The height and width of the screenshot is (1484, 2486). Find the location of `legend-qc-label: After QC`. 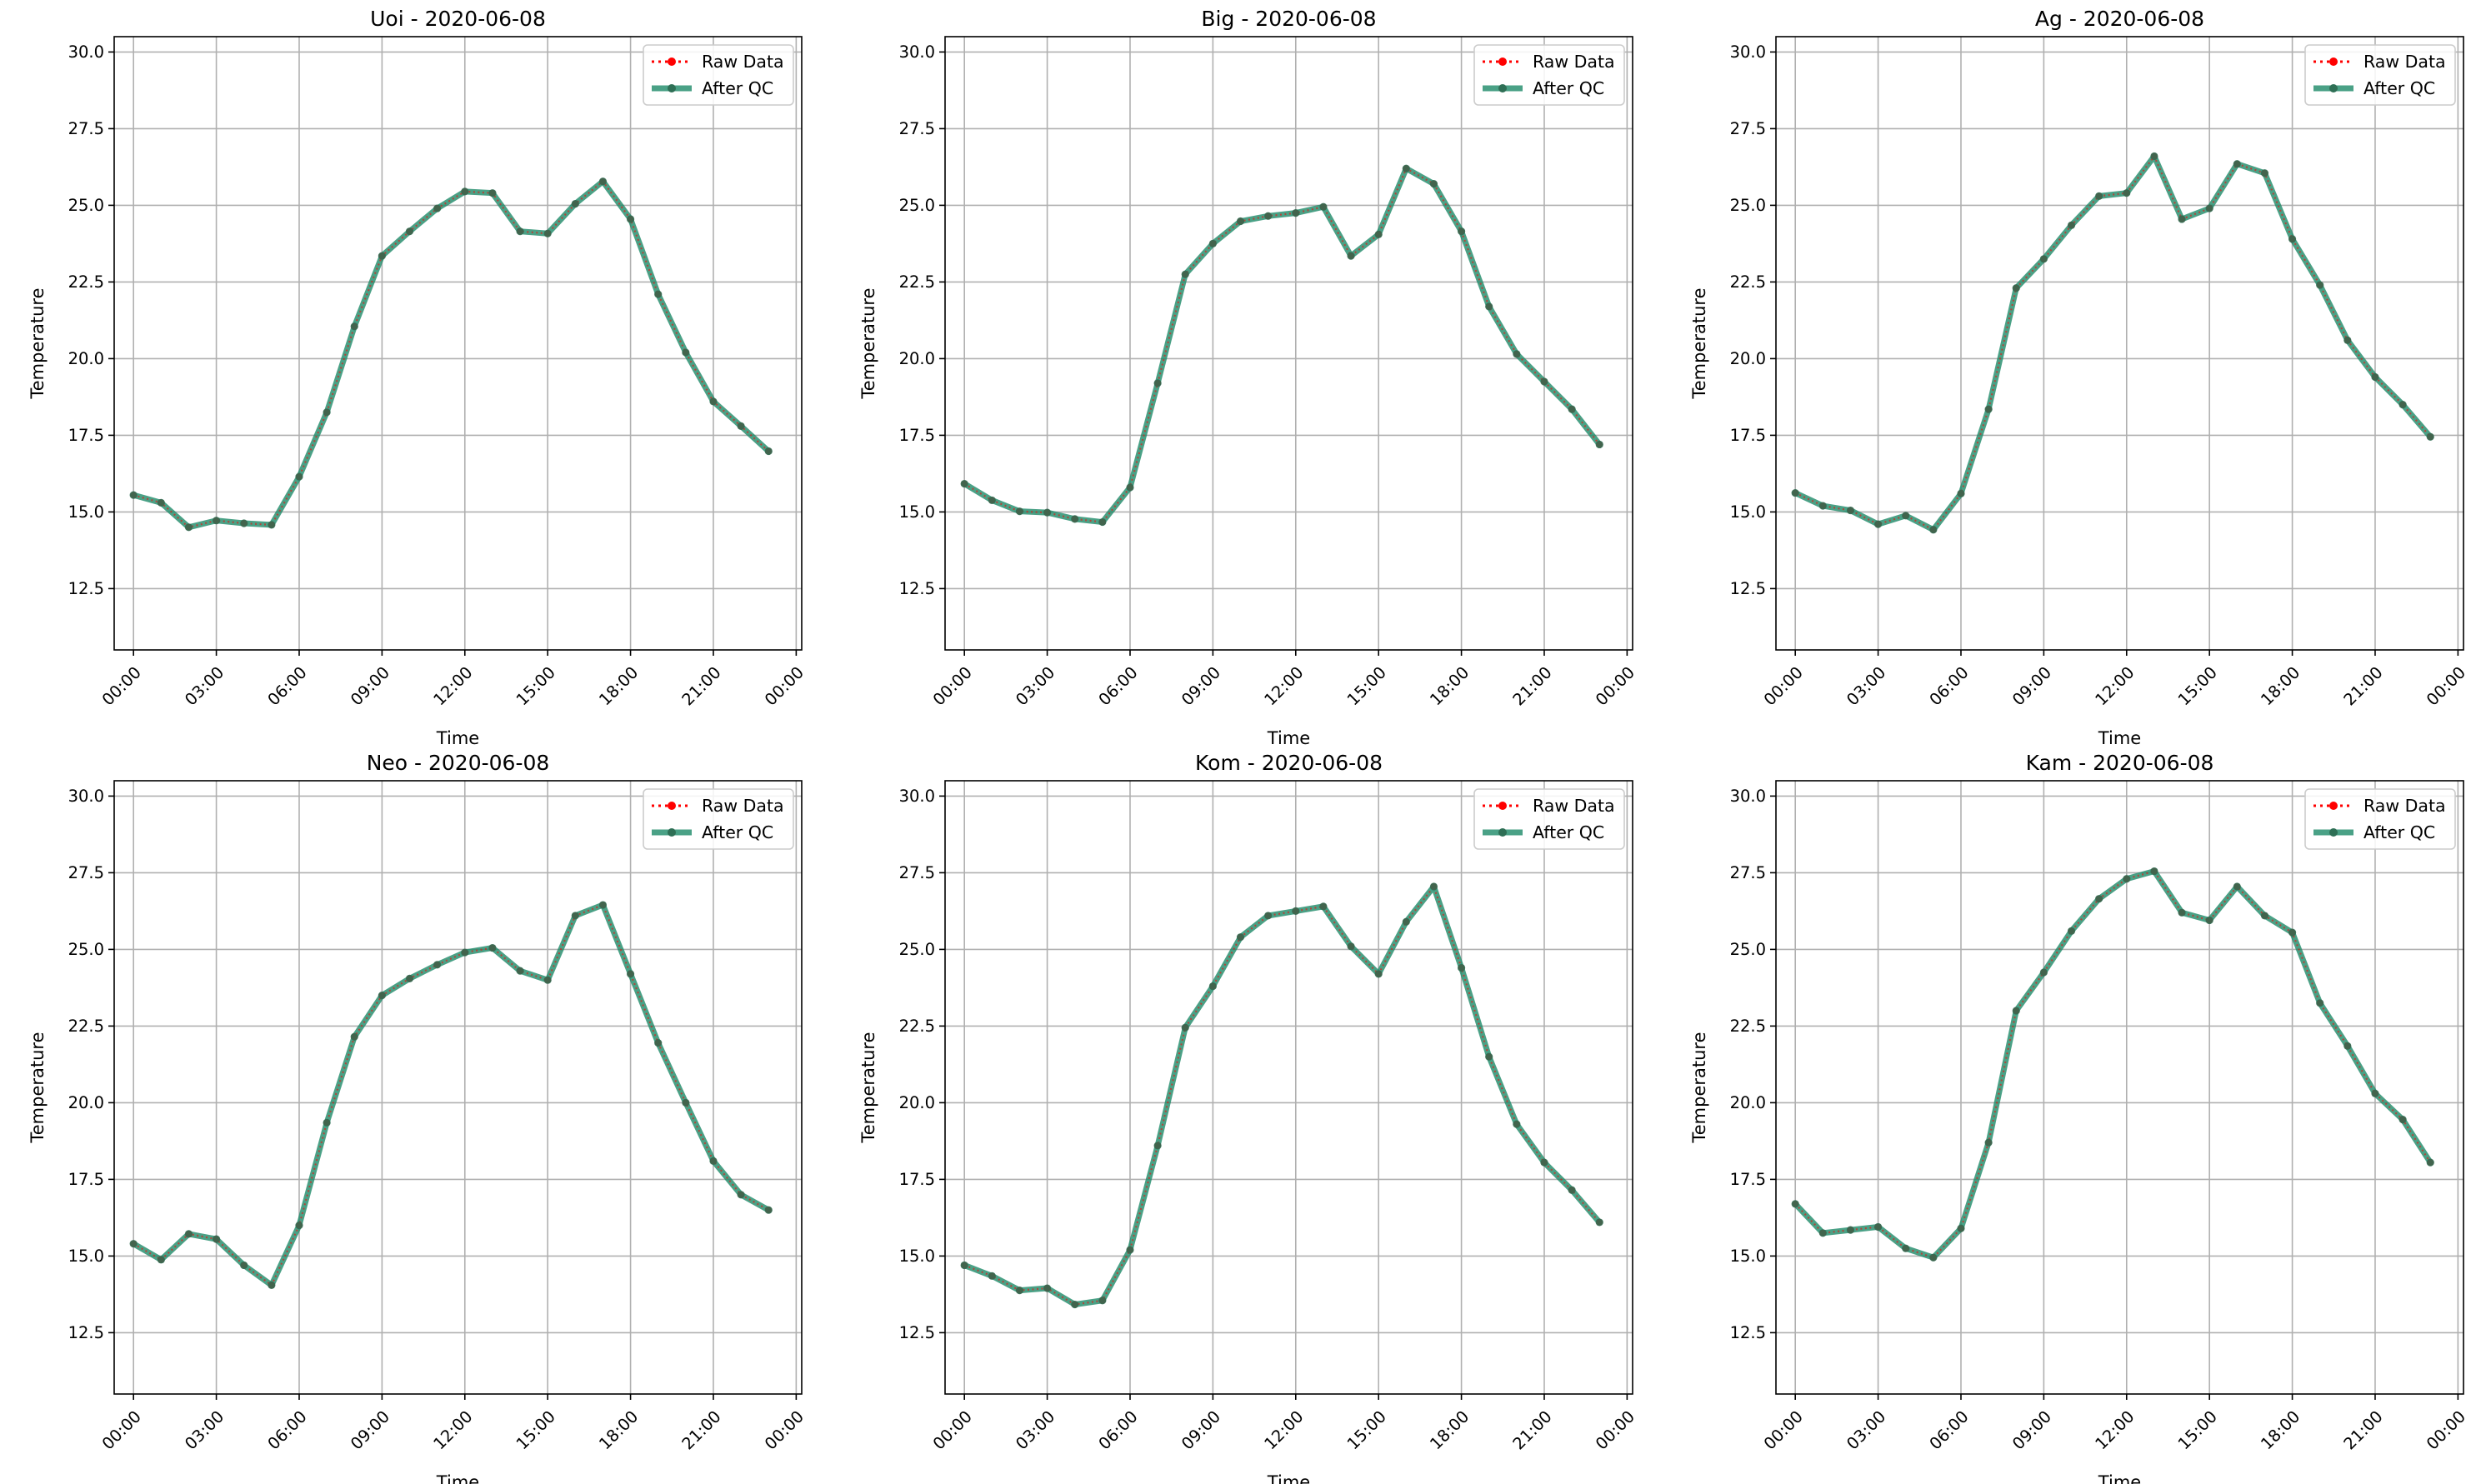

legend-qc-label: After QC is located at coordinates (1568, 832).